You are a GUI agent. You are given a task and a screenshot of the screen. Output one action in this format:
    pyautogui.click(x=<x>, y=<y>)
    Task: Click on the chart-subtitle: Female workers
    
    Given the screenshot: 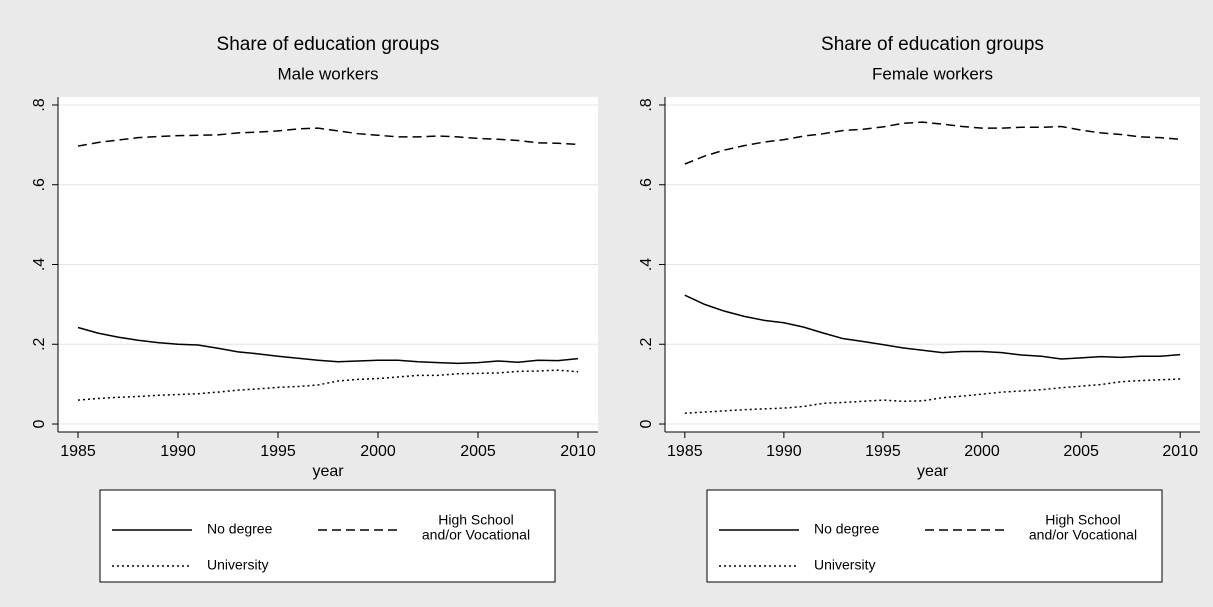 What is the action you would take?
    pyautogui.click(x=932, y=73)
    